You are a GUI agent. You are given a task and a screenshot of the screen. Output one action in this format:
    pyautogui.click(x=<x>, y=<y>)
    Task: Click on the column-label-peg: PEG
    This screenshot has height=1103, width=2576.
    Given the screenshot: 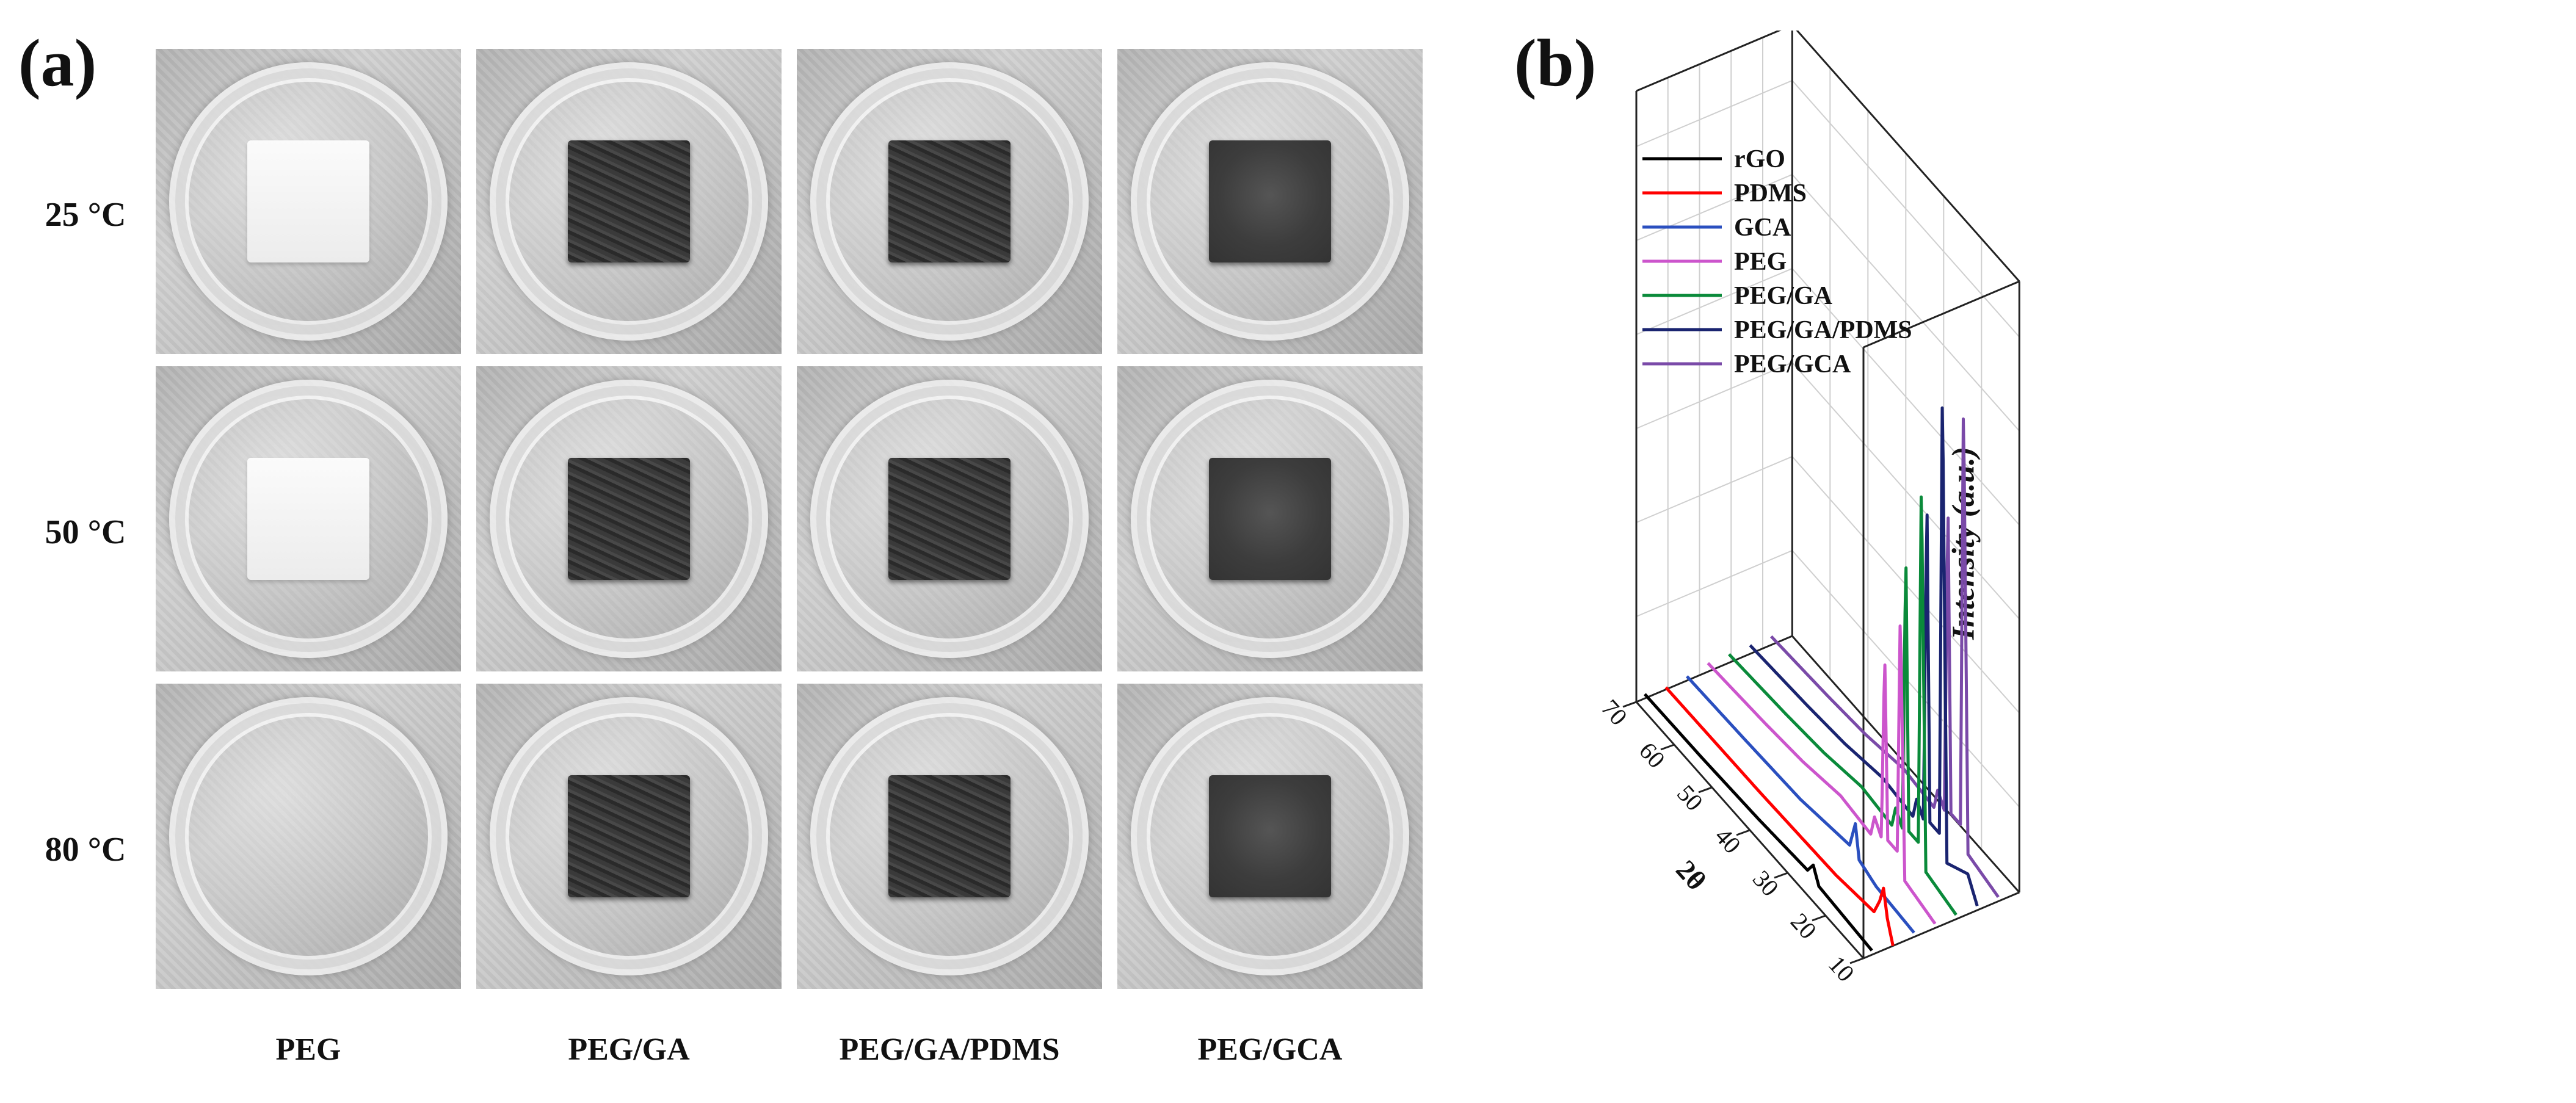 What is the action you would take?
    pyautogui.click(x=308, y=1049)
    